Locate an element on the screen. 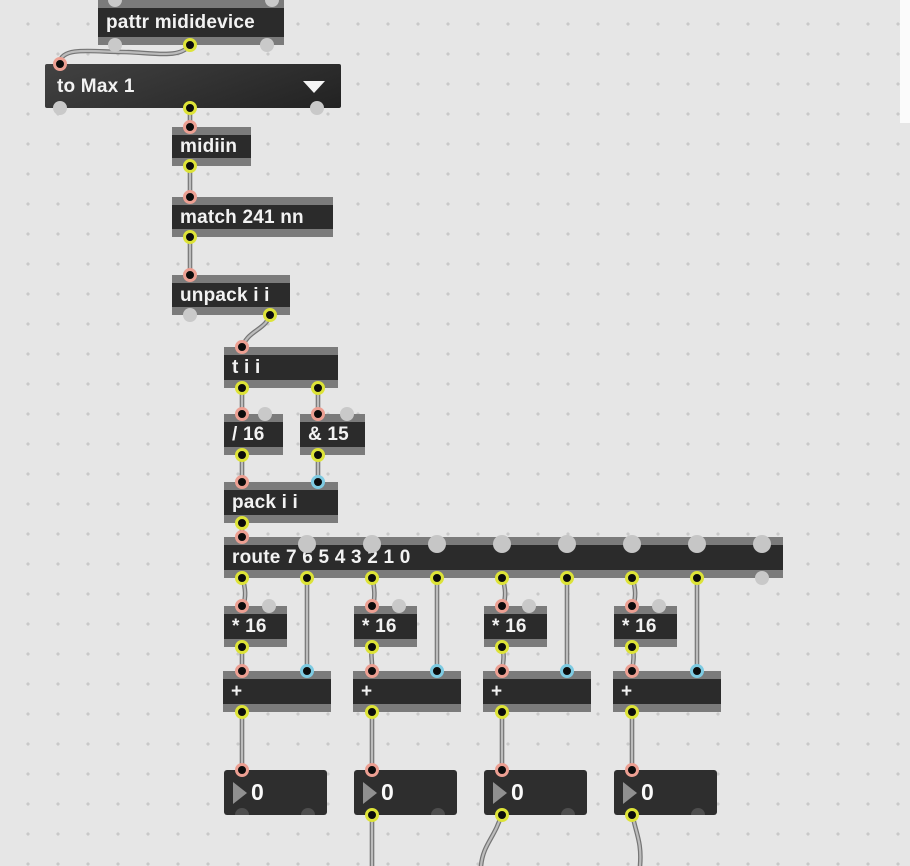  object-box-route: route 7 6 5 4 3 2 1 0 is located at coordinates (503, 557).